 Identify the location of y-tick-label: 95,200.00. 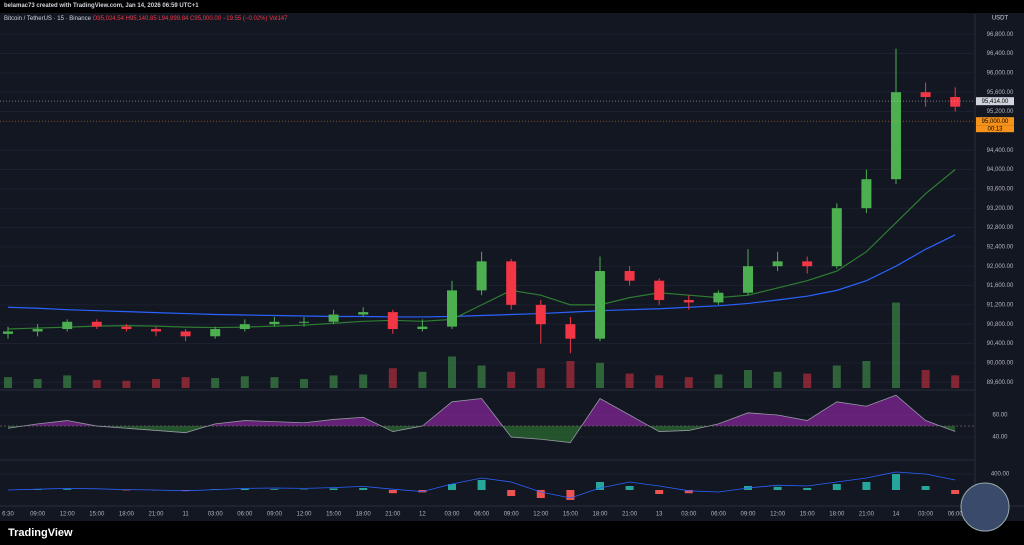
(1000, 112).